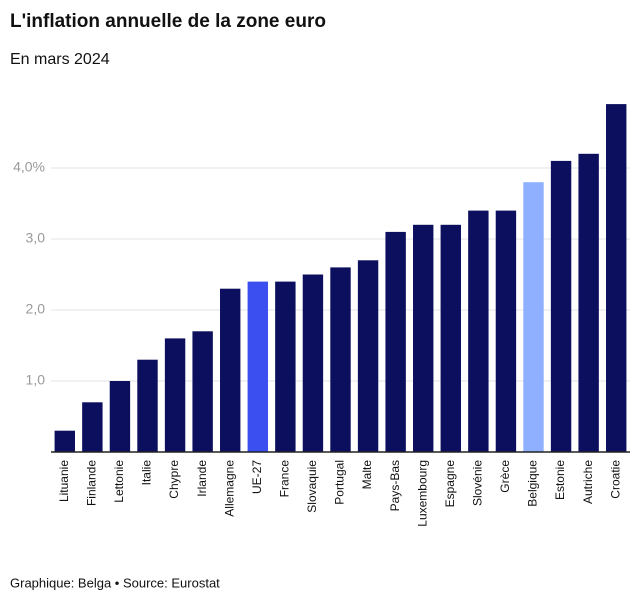  I want to click on x-tick-label: Estonie, so click(560, 480).